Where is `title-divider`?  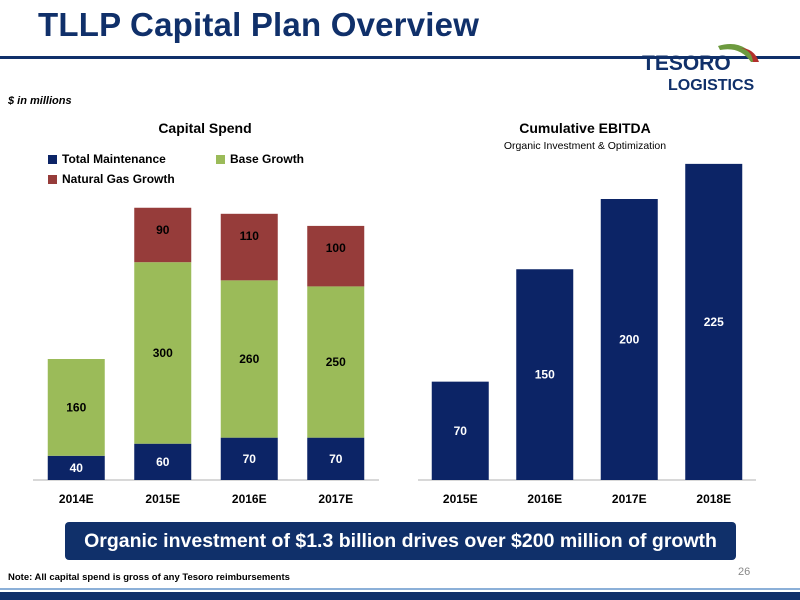
title-divider is located at coordinates (400, 57).